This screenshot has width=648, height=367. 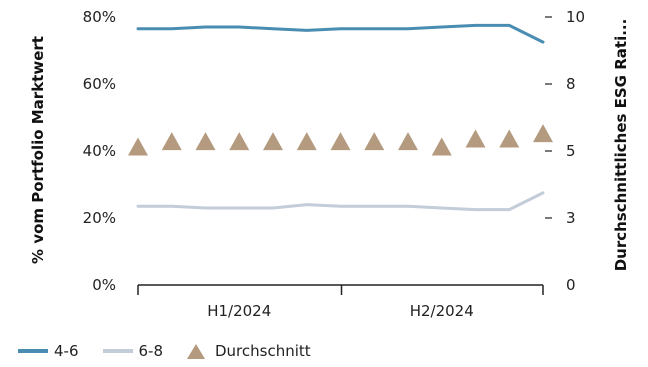 What do you see at coordinates (99, 218) in the screenshot?
I see `left-tick-label: 20%` at bounding box center [99, 218].